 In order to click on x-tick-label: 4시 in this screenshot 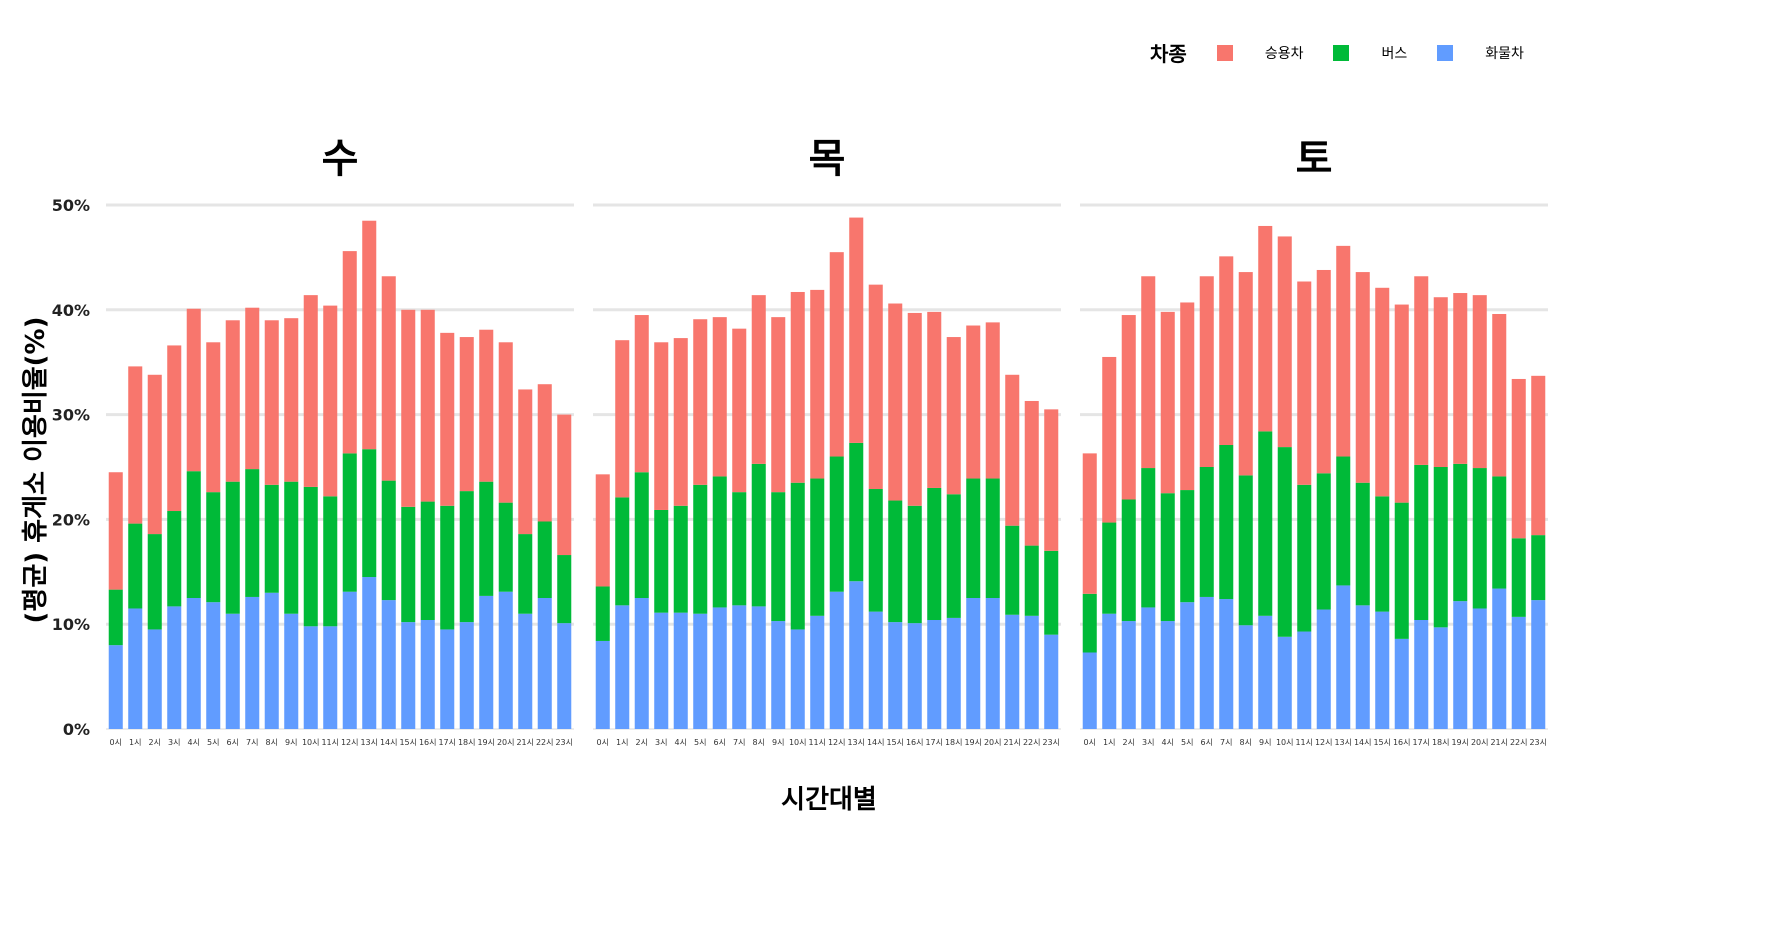, I will do `click(681, 742)`.